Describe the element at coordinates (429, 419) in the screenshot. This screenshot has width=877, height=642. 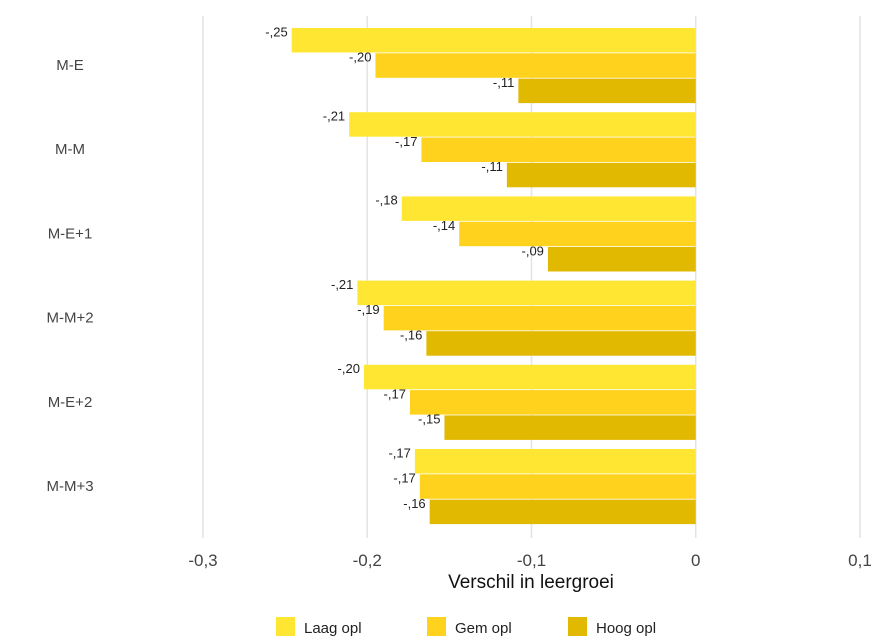
I see `data-label: -,15` at that location.